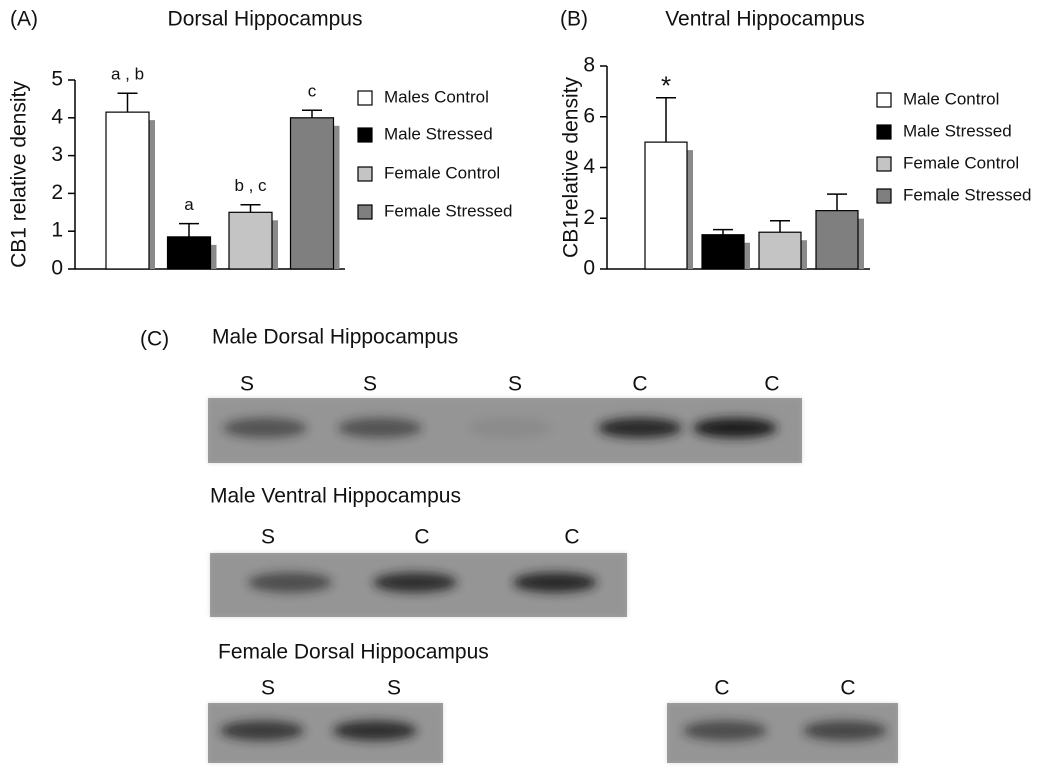 The height and width of the screenshot is (769, 1050). What do you see at coordinates (312, 91) in the screenshot?
I see `significance-label: c` at bounding box center [312, 91].